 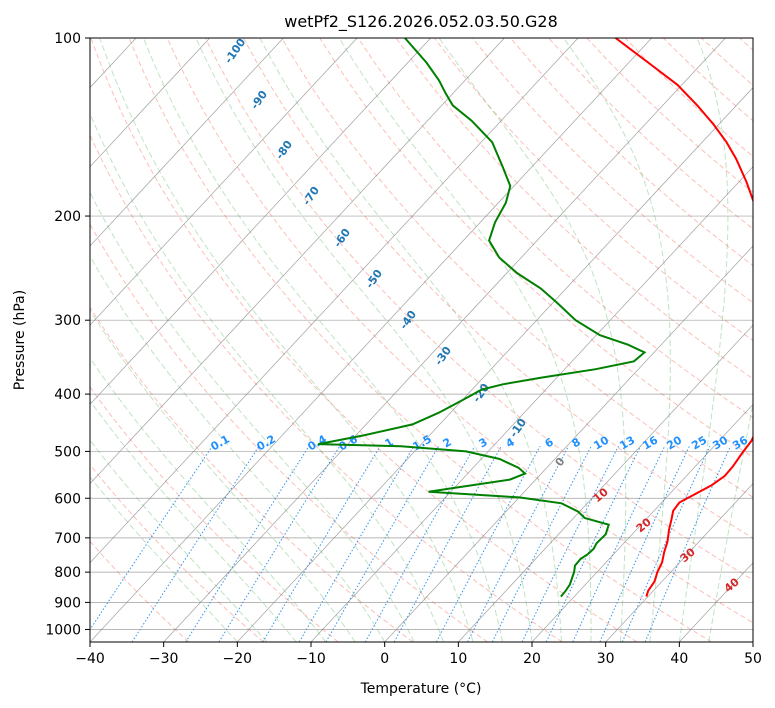 What do you see at coordinates (421, 689) in the screenshot?
I see `x-axis-label: Temperature (°C)` at bounding box center [421, 689].